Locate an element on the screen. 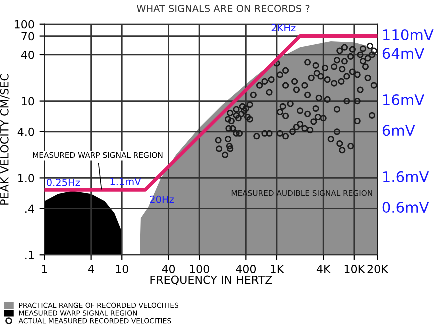 The height and width of the screenshot is (325, 447). y-tick-label: .4 is located at coordinates (30, 209).